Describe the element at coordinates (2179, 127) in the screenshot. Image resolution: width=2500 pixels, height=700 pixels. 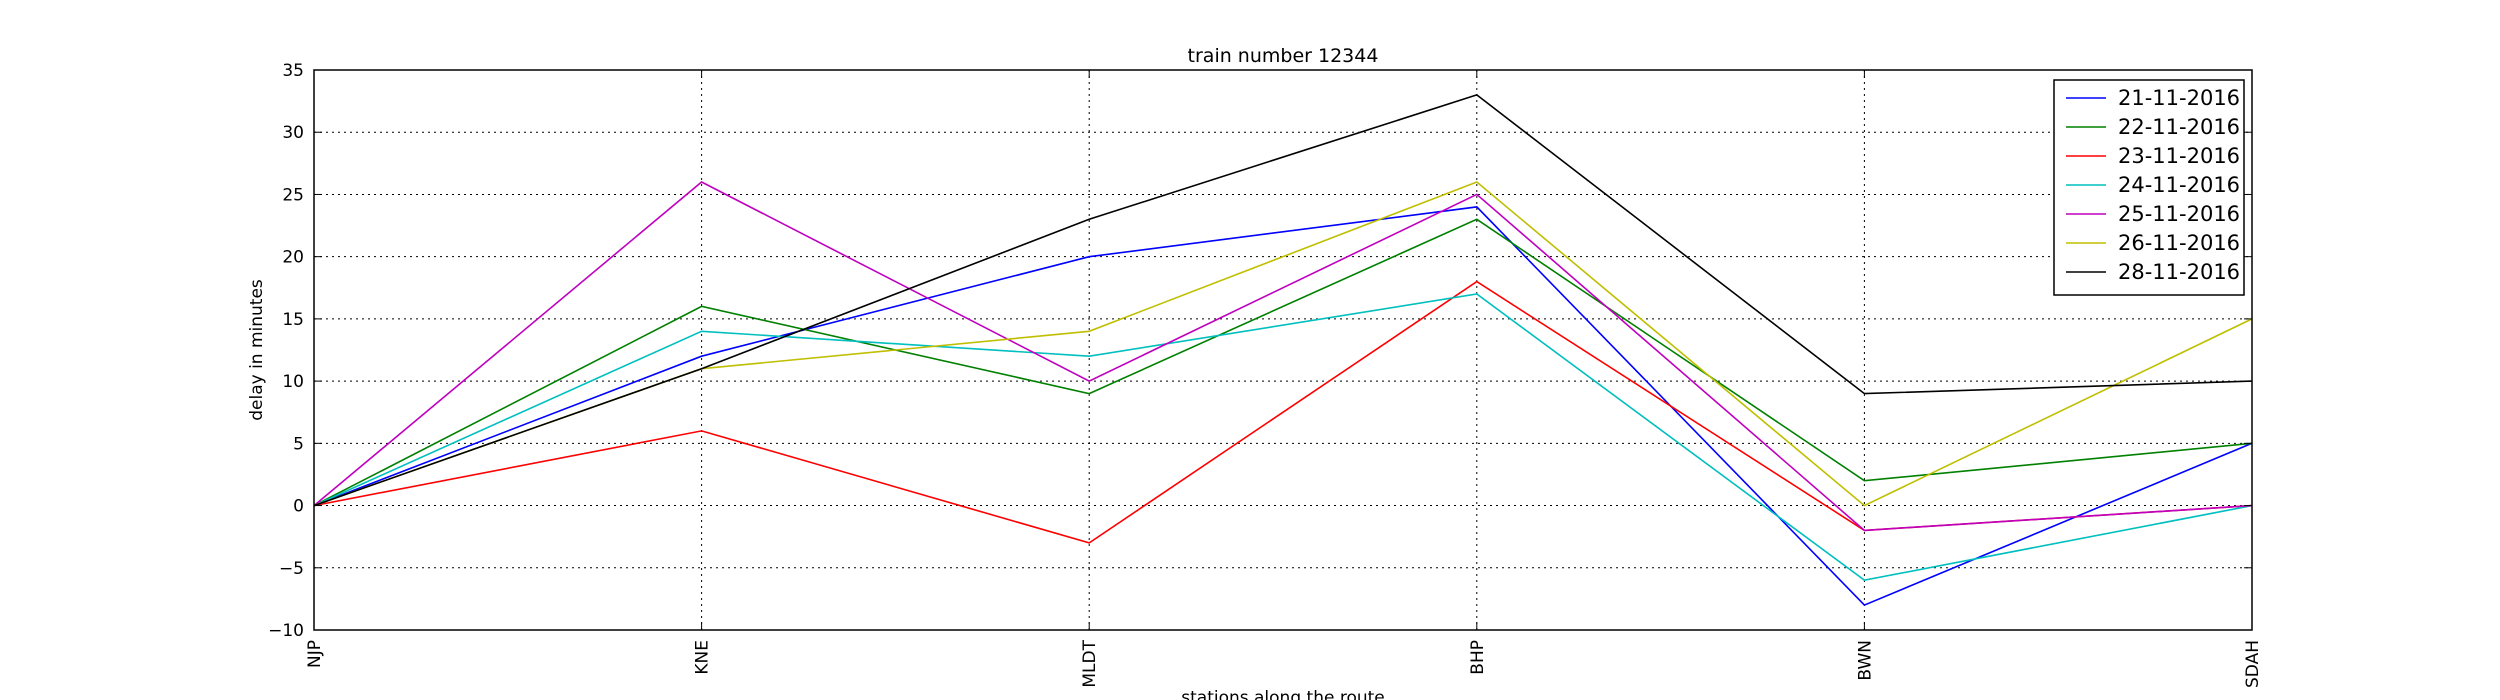
I see `legend-label: 22-11-2016` at that location.